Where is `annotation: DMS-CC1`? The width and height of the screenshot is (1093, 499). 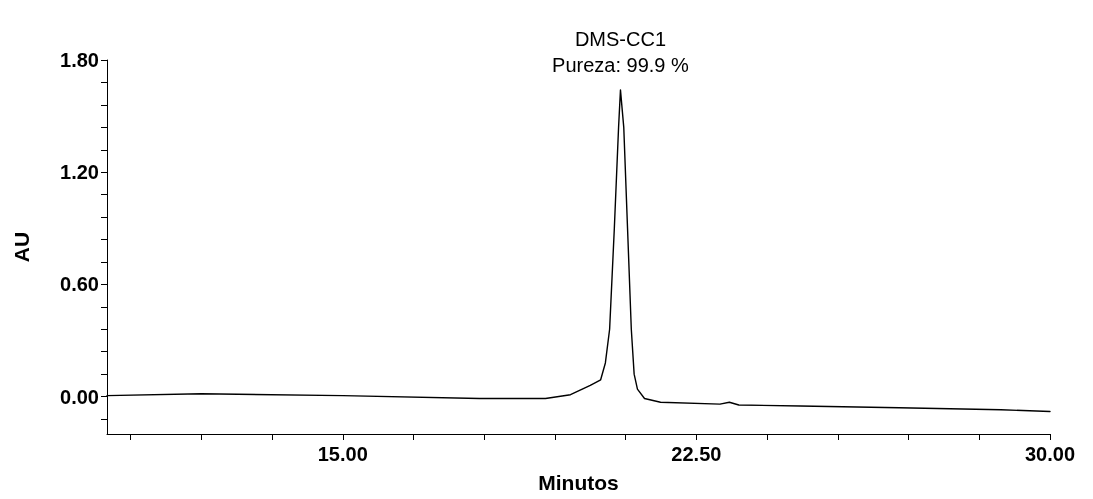 annotation: DMS-CC1 is located at coordinates (620, 38).